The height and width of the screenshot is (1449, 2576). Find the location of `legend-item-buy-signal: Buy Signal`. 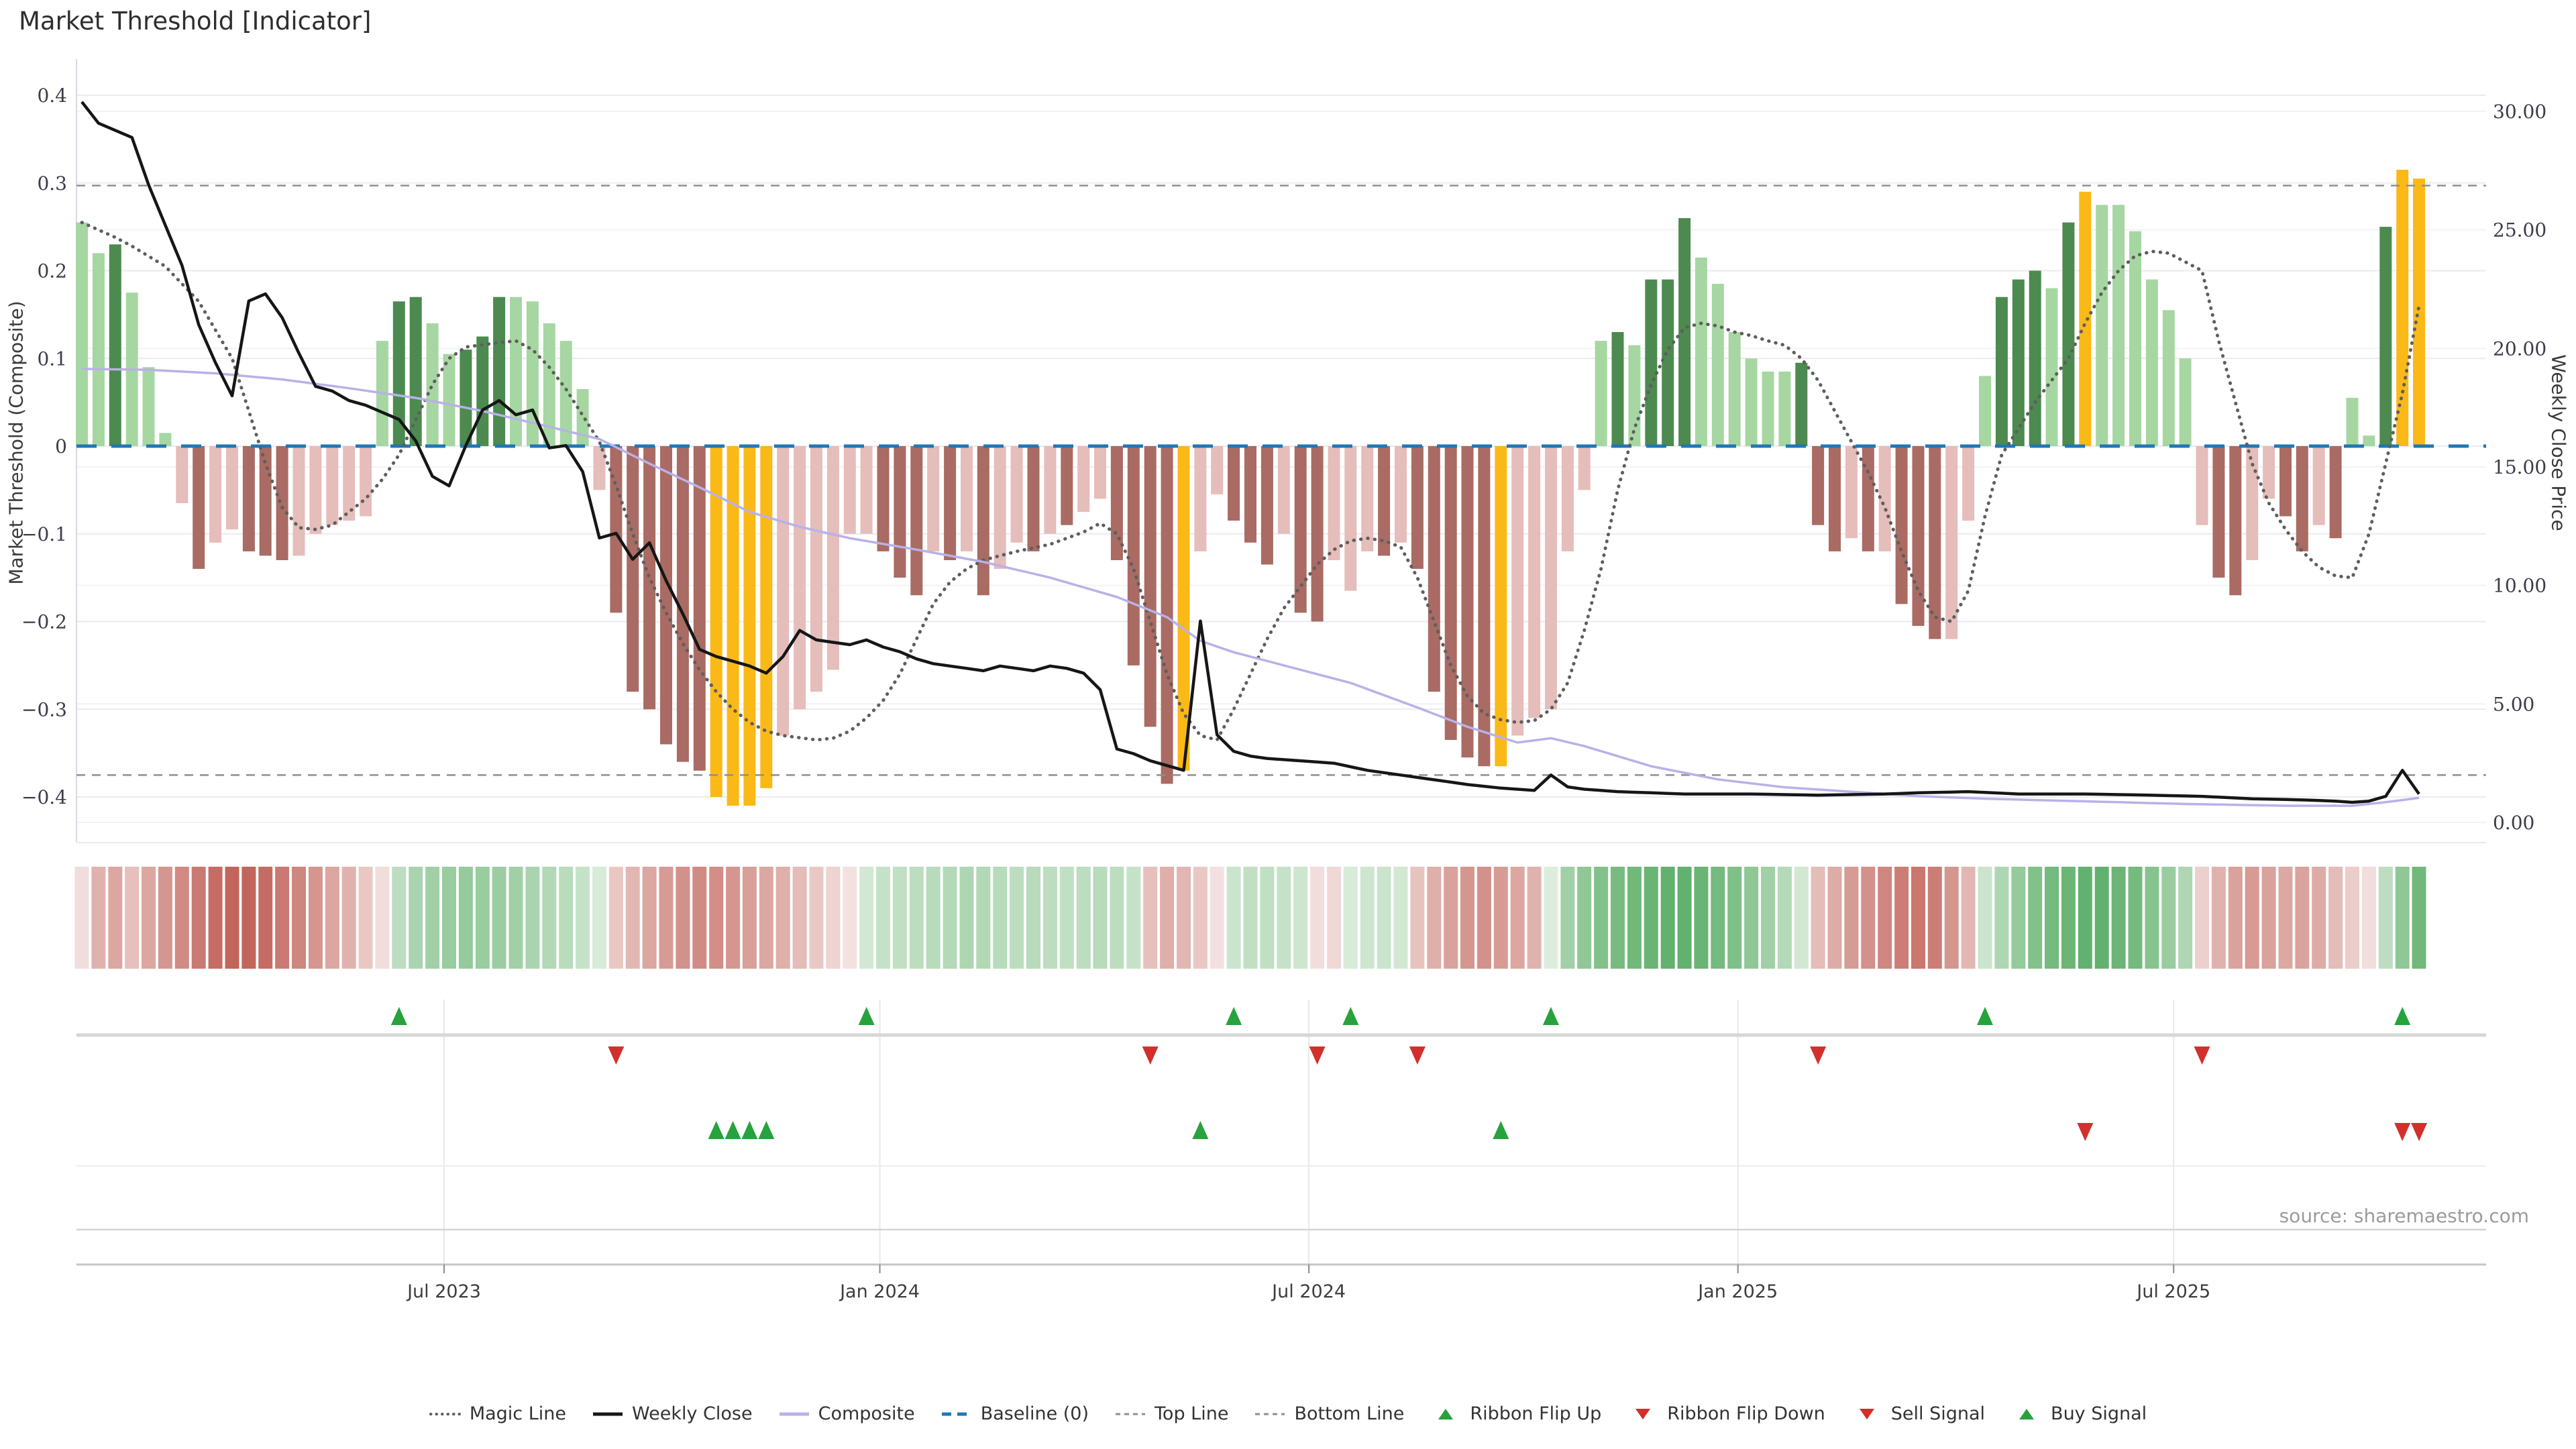

legend-item-buy-signal: Buy Signal is located at coordinates (2078, 1413).